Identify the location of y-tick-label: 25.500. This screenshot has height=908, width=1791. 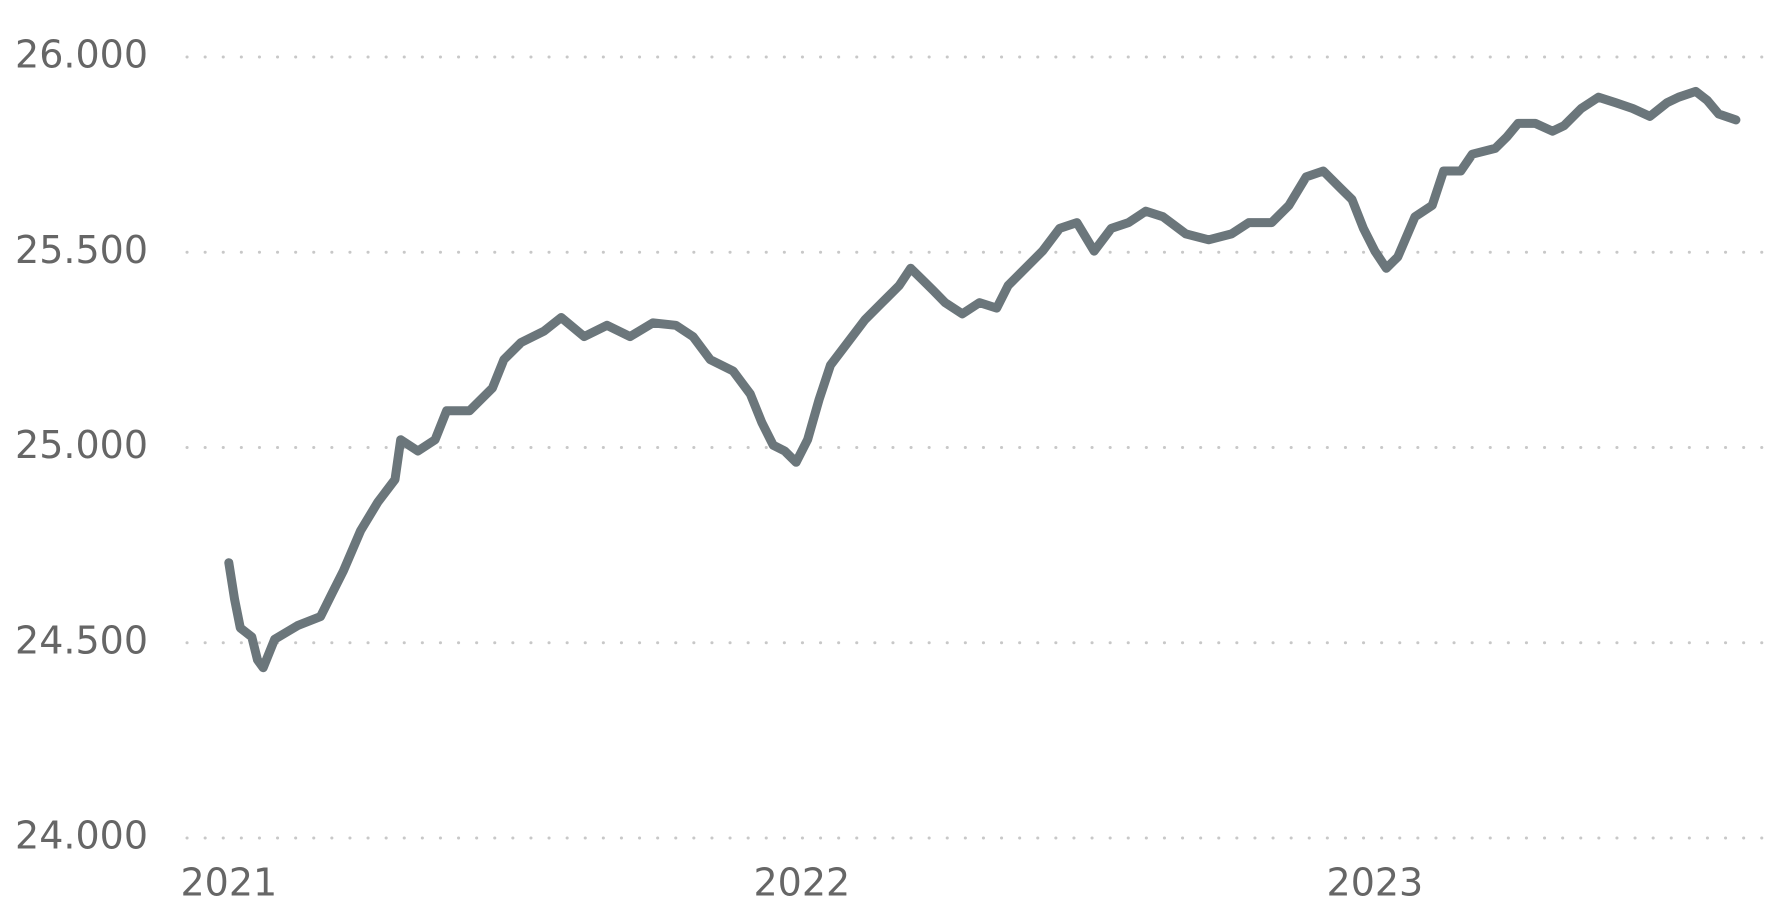
(81, 250).